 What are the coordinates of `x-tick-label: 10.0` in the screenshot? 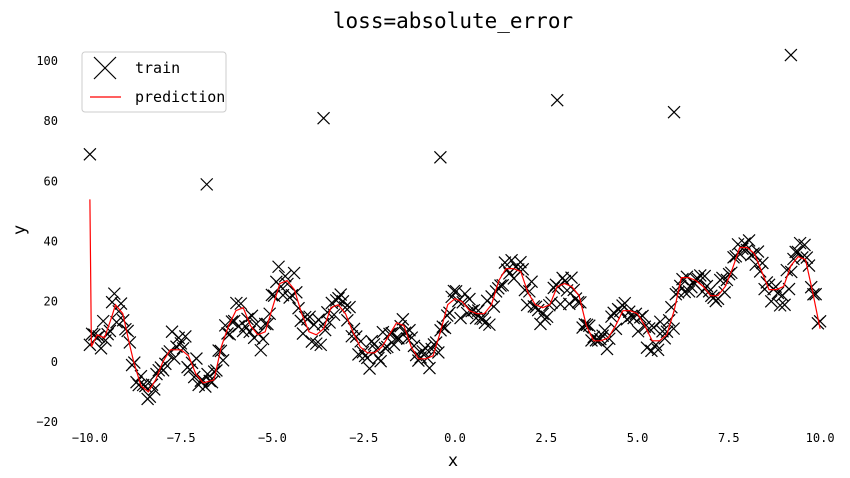 It's located at (820, 438).